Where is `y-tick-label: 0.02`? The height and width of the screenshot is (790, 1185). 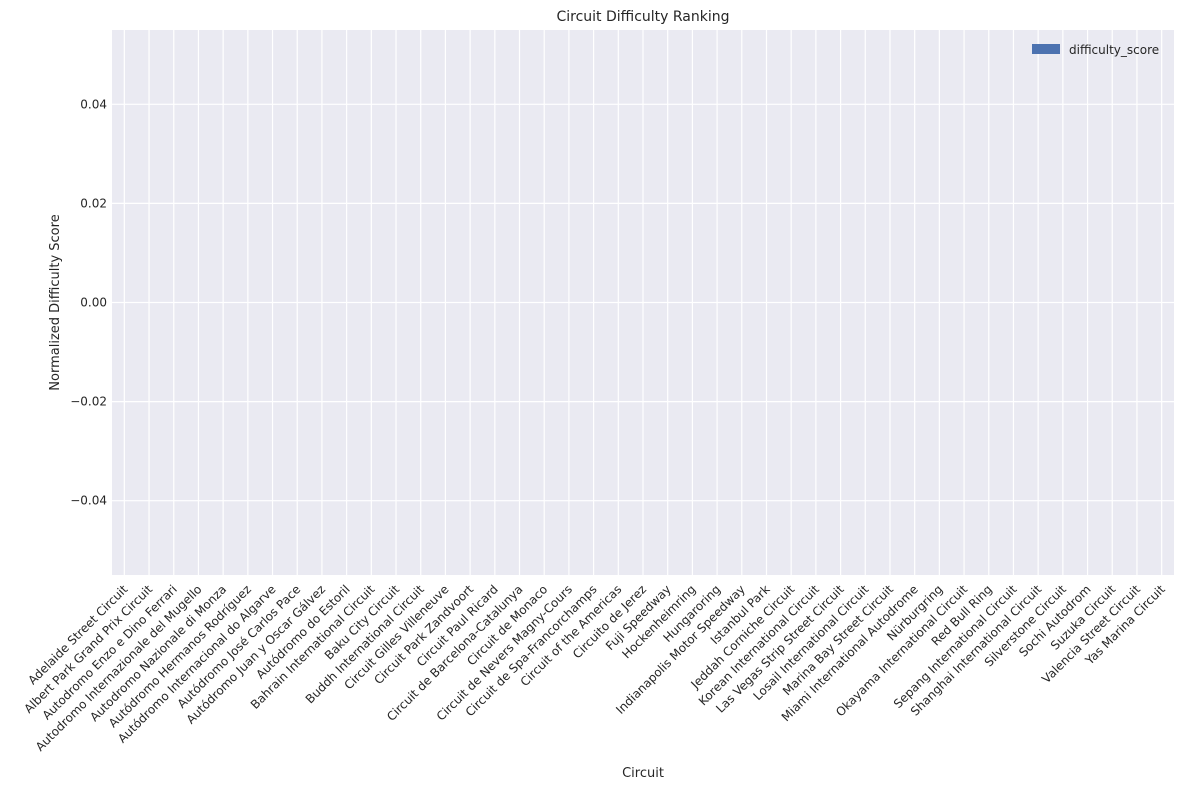
y-tick-label: 0.02 is located at coordinates (93, 203).